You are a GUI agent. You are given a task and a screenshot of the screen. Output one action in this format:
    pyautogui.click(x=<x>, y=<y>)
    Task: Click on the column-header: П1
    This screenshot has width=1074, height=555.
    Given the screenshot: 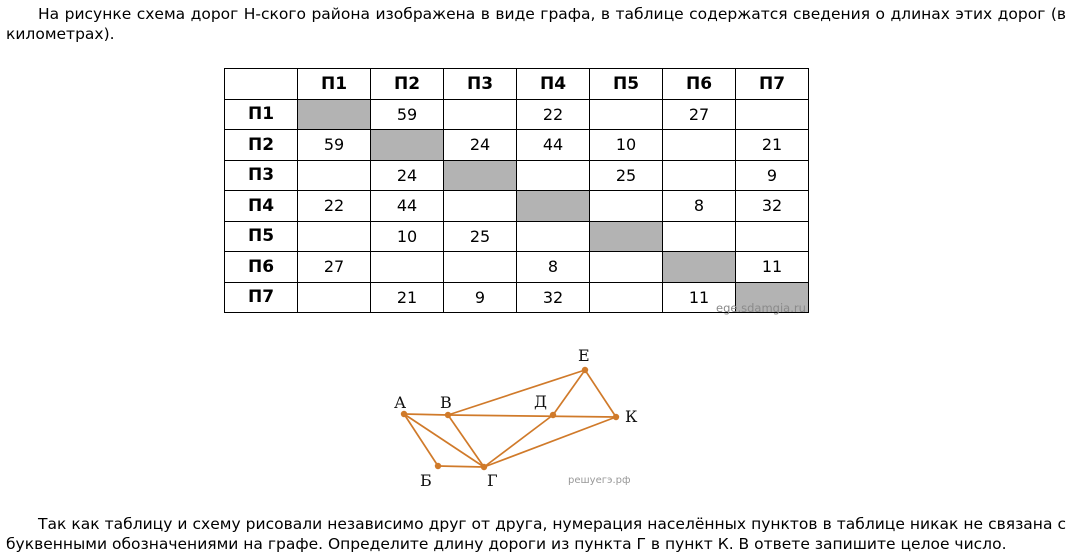 What is the action you would take?
    pyautogui.click(x=334, y=84)
    